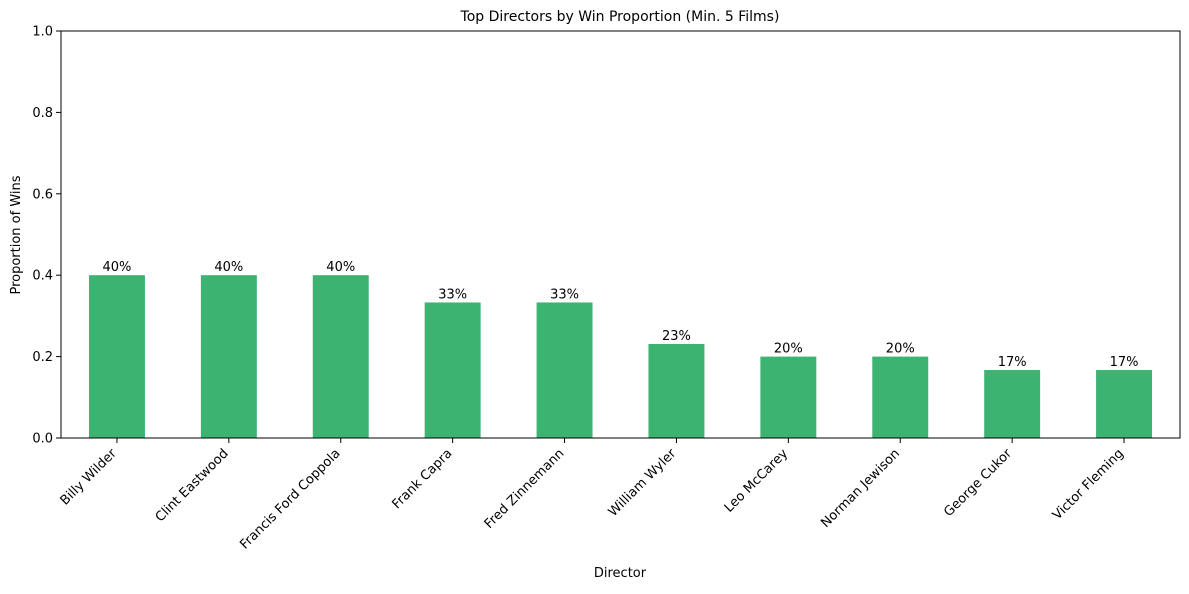 The image size is (1189, 594). Describe the element at coordinates (676, 336) in the screenshot. I see `bar-data-label: 23%` at that location.